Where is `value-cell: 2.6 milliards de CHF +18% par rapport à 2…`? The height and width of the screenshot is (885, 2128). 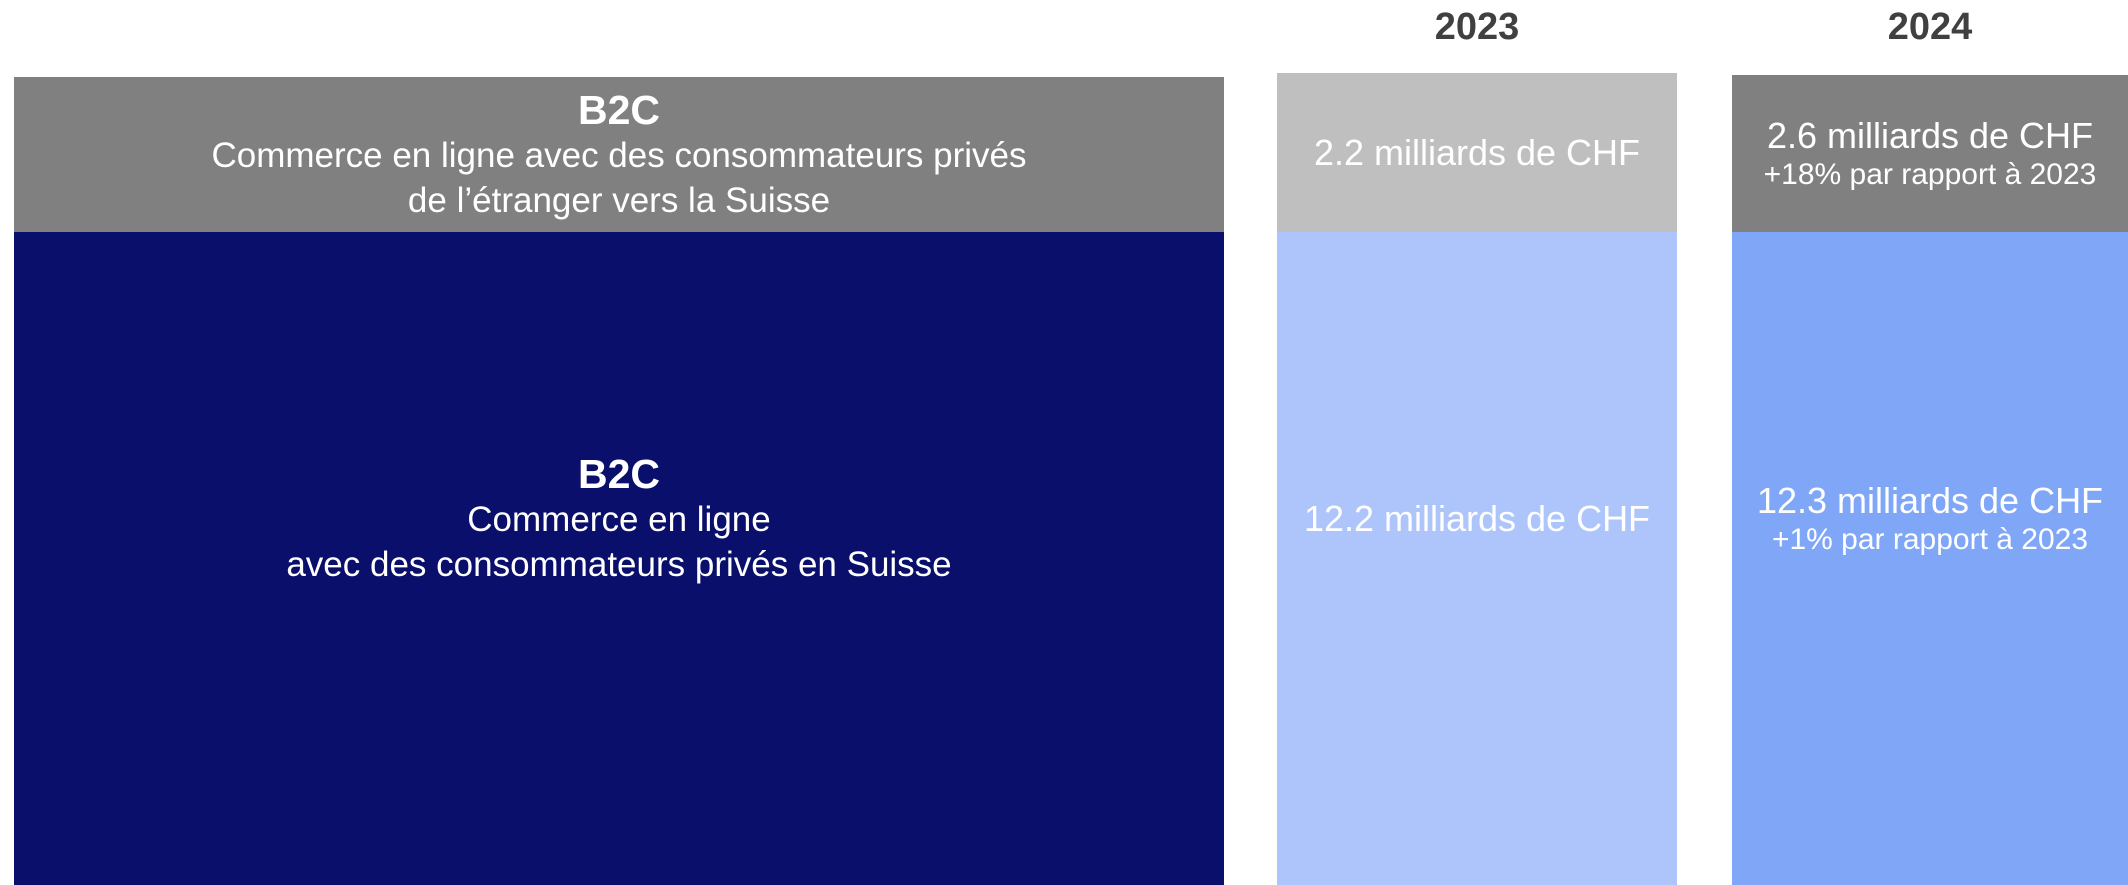
value-cell: 2.6 milliards de CHF +18% par rapport à 2… is located at coordinates (1930, 153).